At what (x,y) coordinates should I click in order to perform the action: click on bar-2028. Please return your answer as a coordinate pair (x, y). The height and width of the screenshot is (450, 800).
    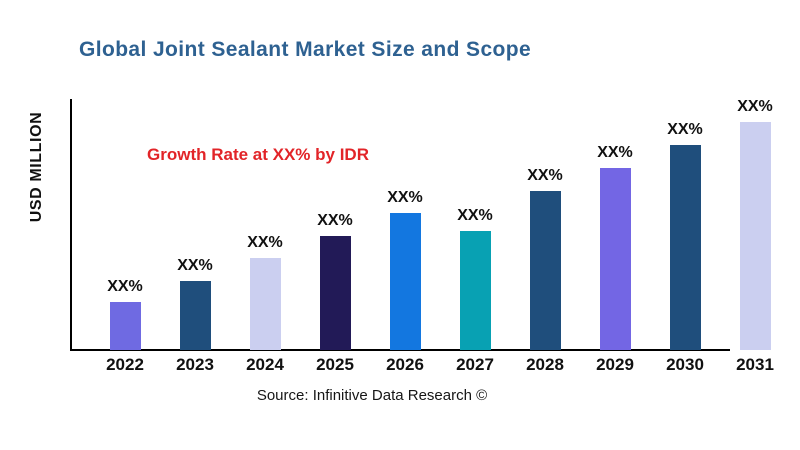
    Looking at the image, I should click on (545, 270).